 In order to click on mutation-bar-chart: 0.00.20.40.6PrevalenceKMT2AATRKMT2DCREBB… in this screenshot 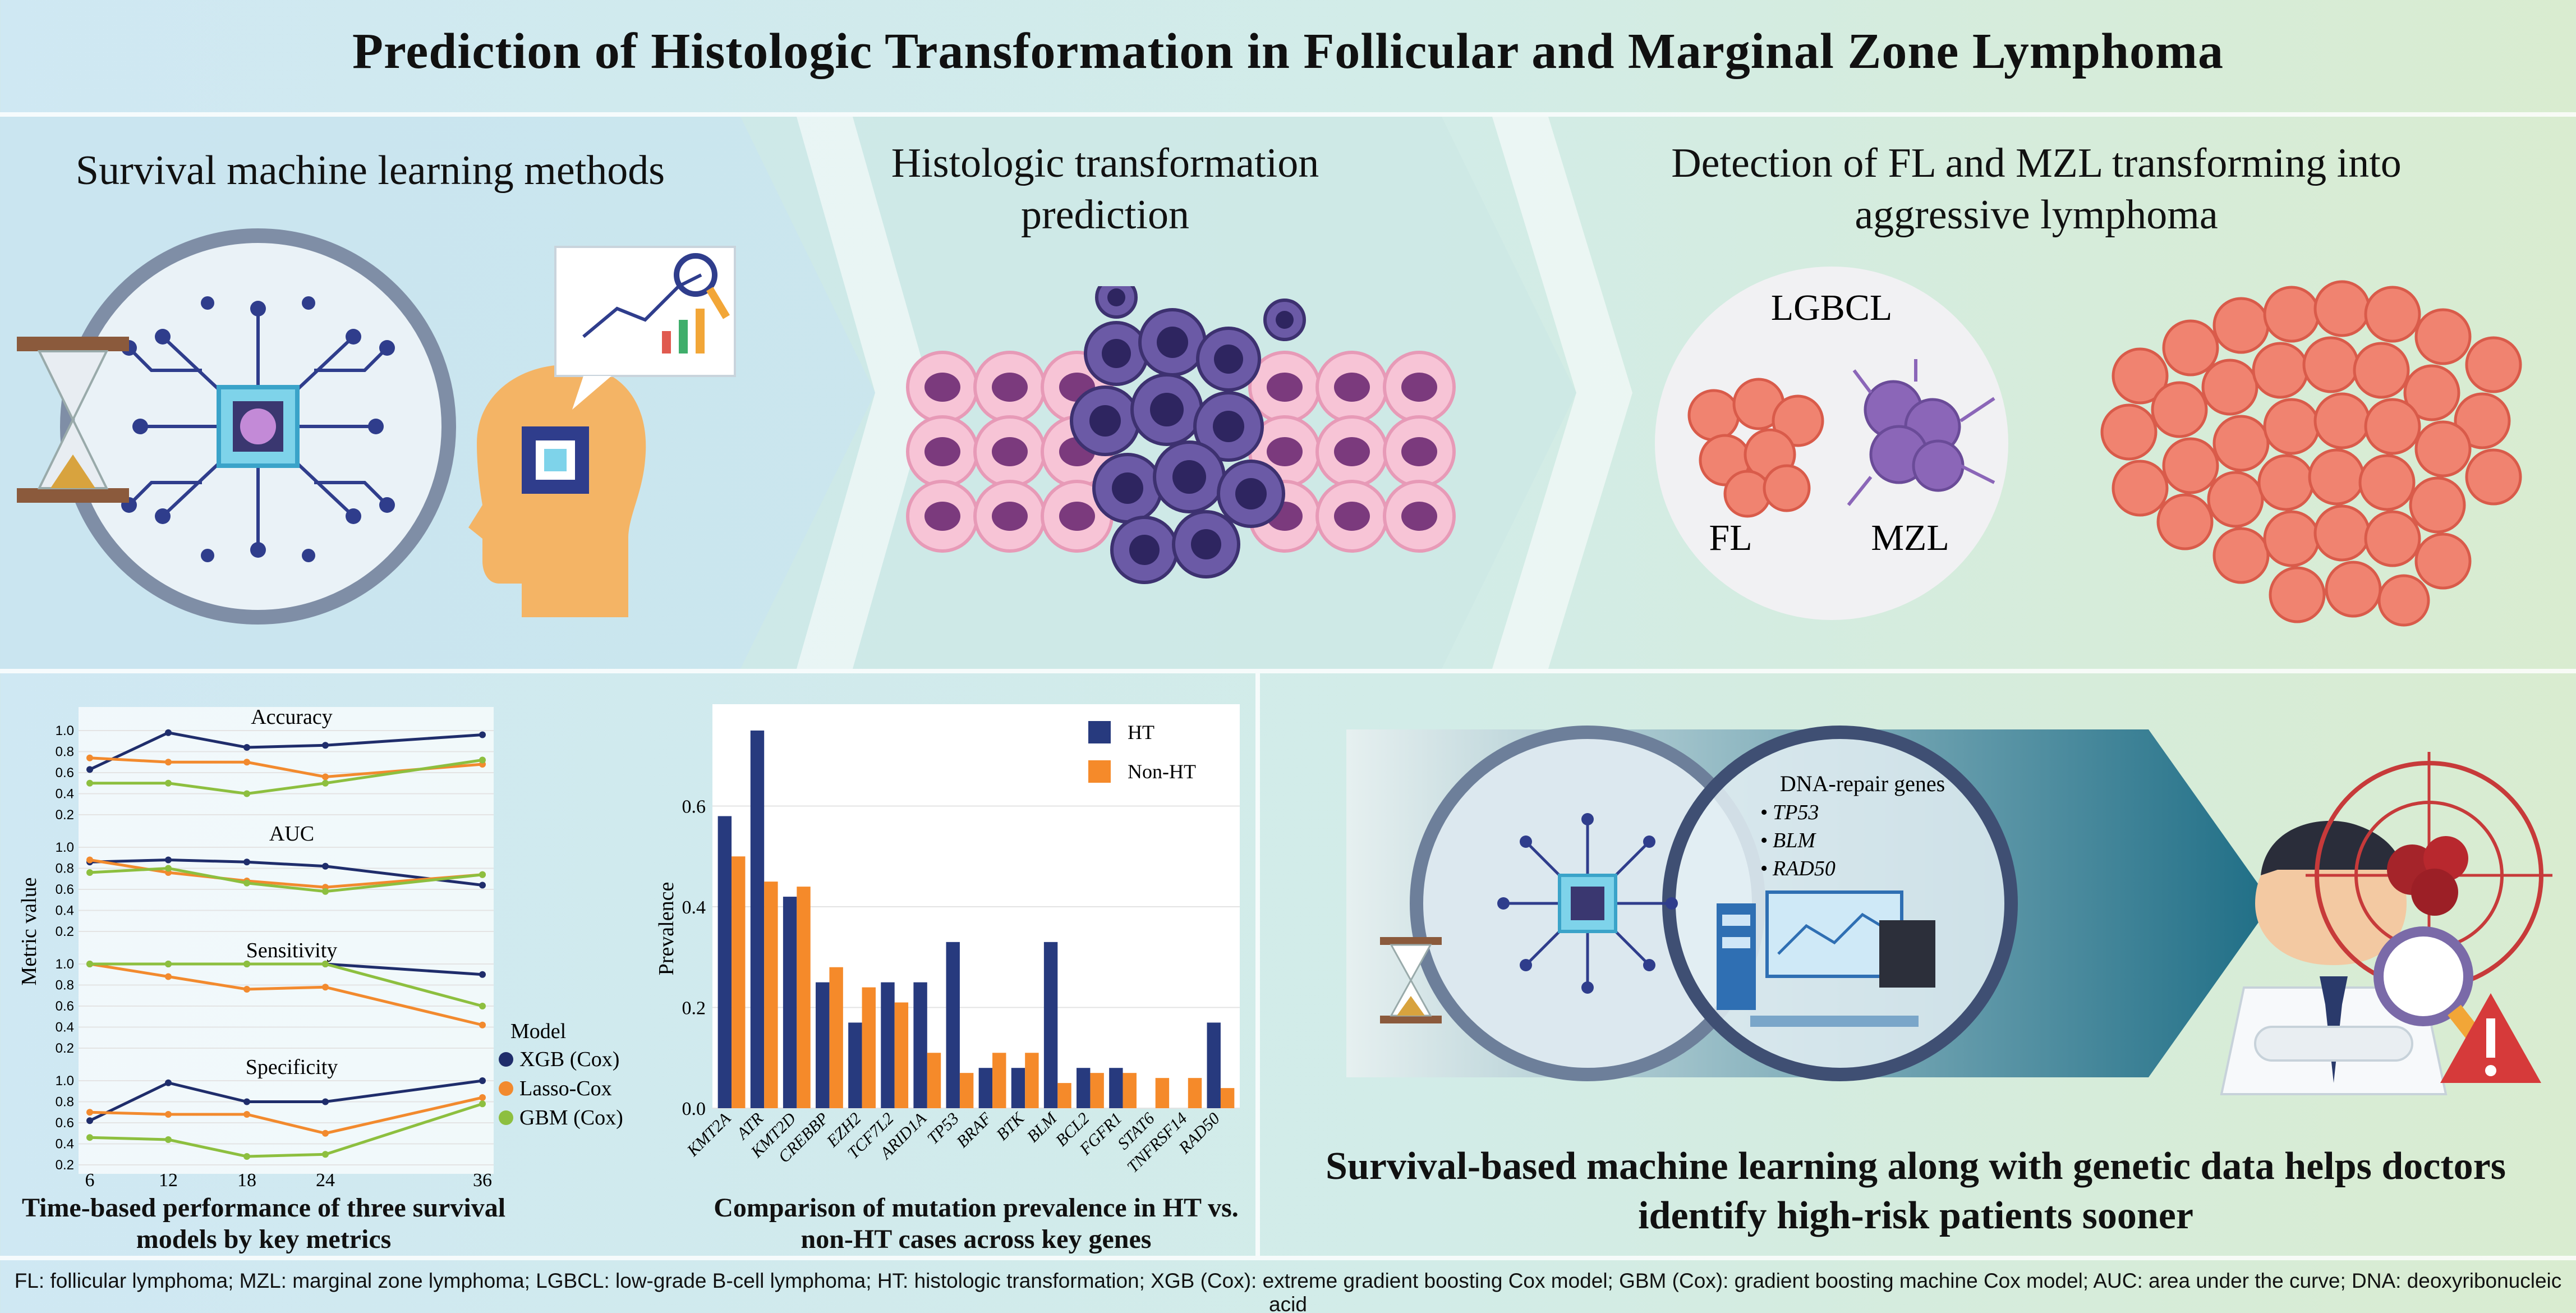, I will do `click(948, 940)`.